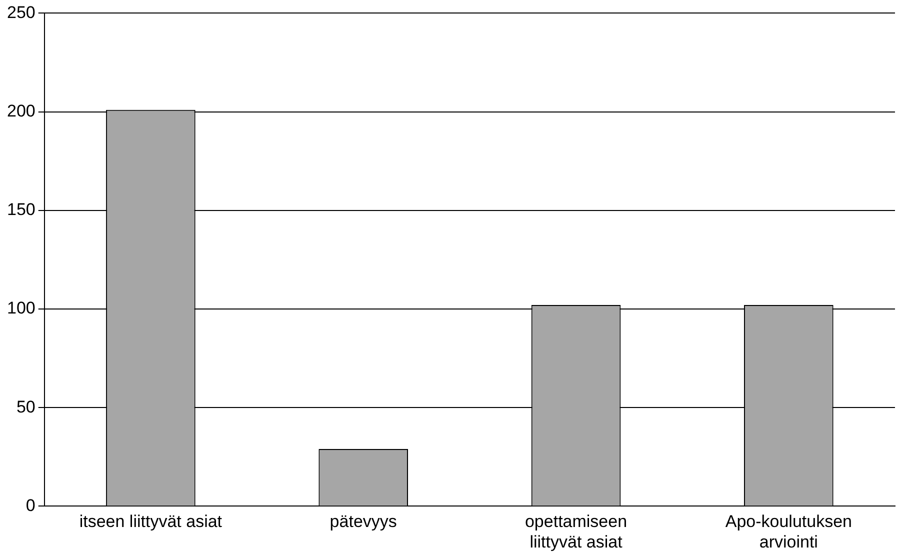 This screenshot has width=897, height=559. What do you see at coordinates (150, 522) in the screenshot?
I see `x-tick-label: itseen liittyvät asiat` at bounding box center [150, 522].